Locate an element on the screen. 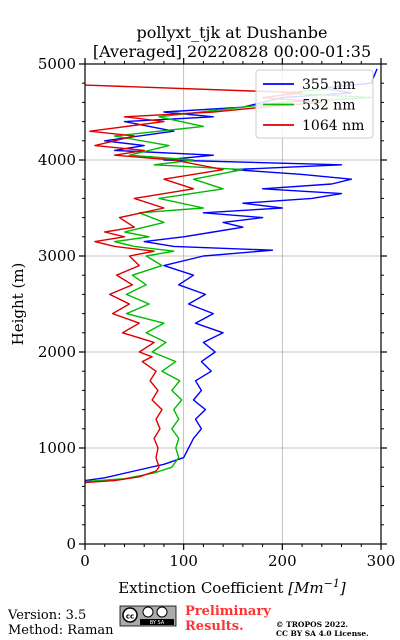 The image size is (400, 640). y-tick-label: 2000 is located at coordinates (57, 352).